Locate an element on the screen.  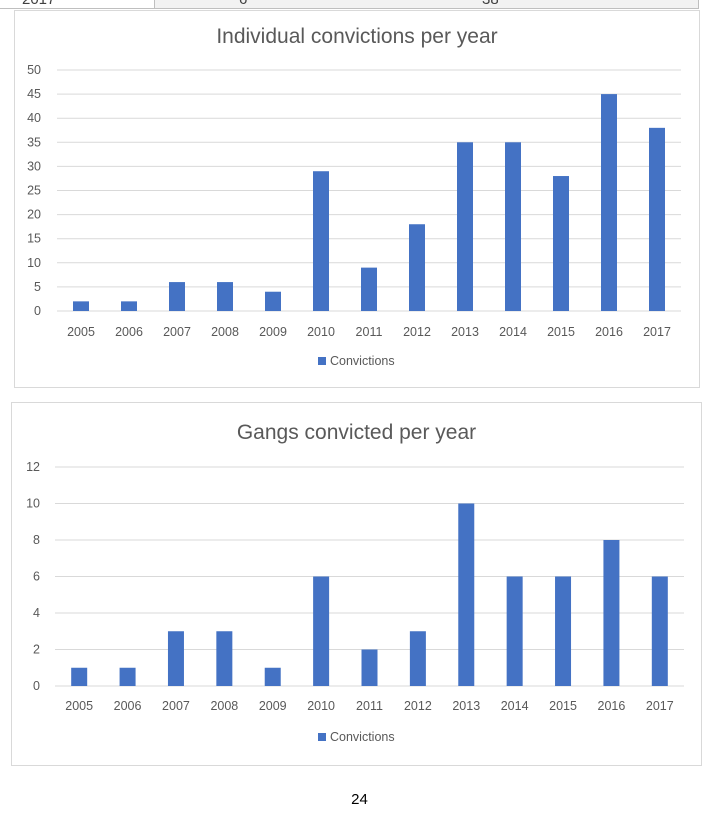
y-tick-label: 50 is located at coordinates (34, 70).